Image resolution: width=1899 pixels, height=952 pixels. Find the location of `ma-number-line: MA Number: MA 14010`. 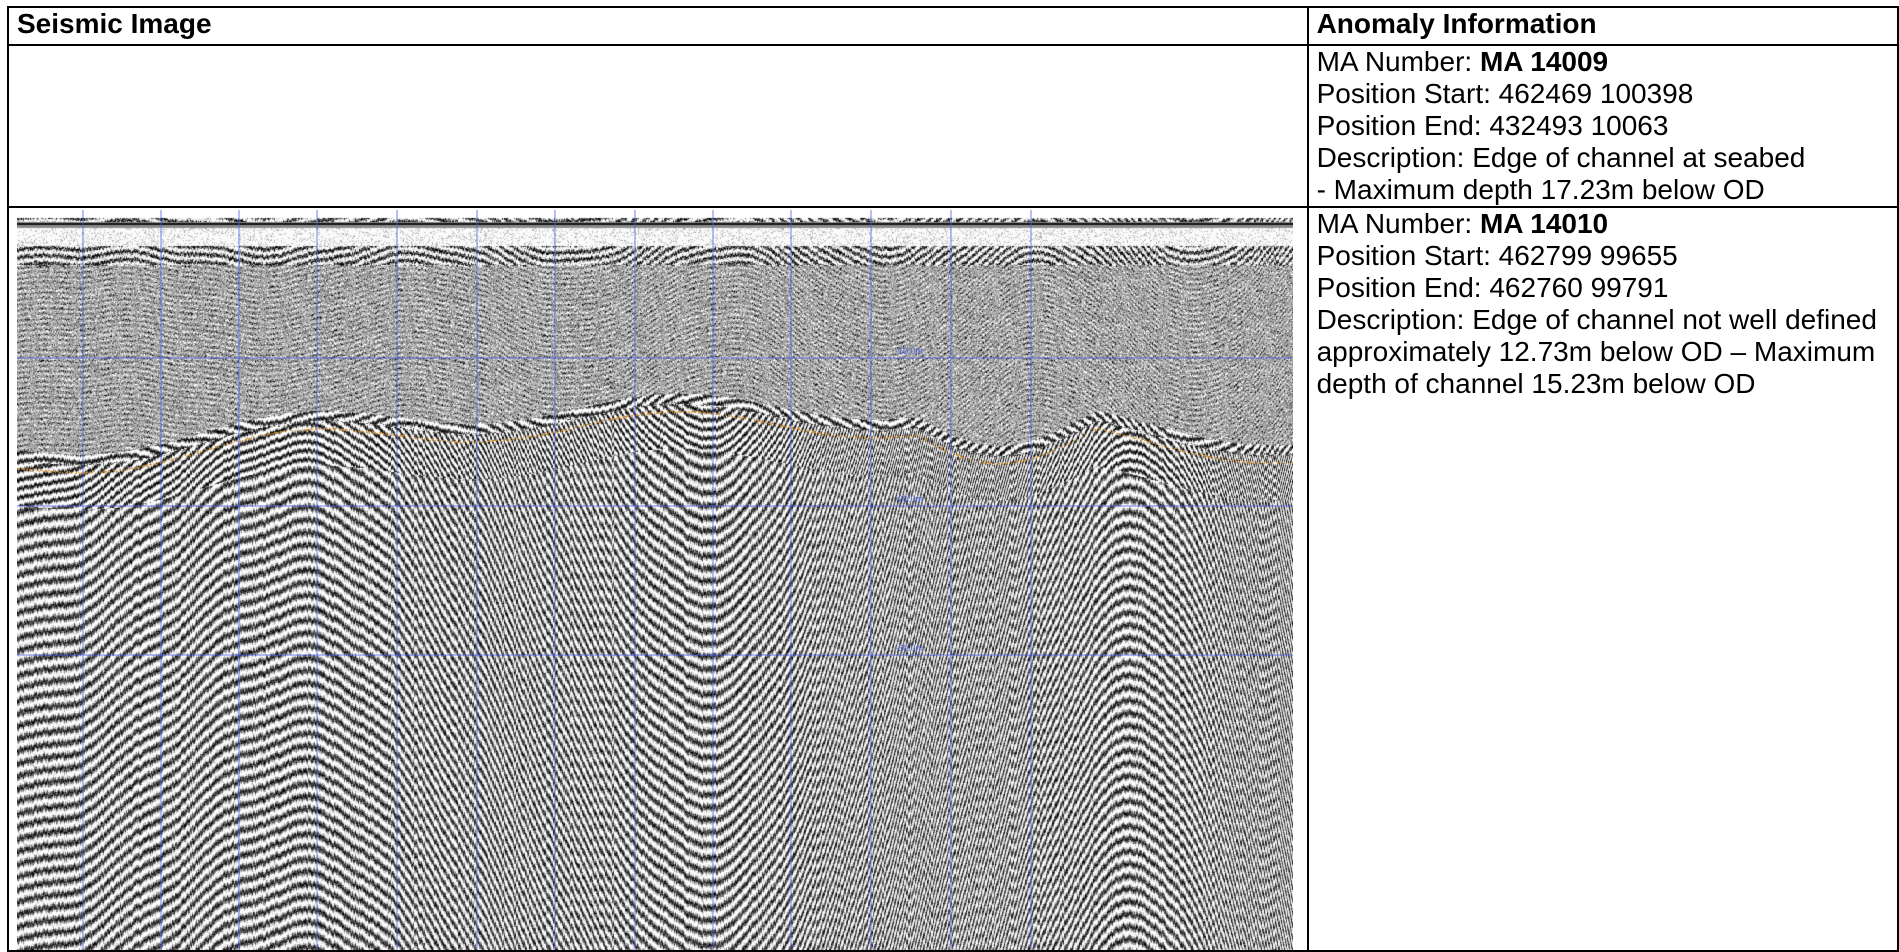

ma-number-line: MA Number: MA 14010 is located at coordinates (1607, 224).